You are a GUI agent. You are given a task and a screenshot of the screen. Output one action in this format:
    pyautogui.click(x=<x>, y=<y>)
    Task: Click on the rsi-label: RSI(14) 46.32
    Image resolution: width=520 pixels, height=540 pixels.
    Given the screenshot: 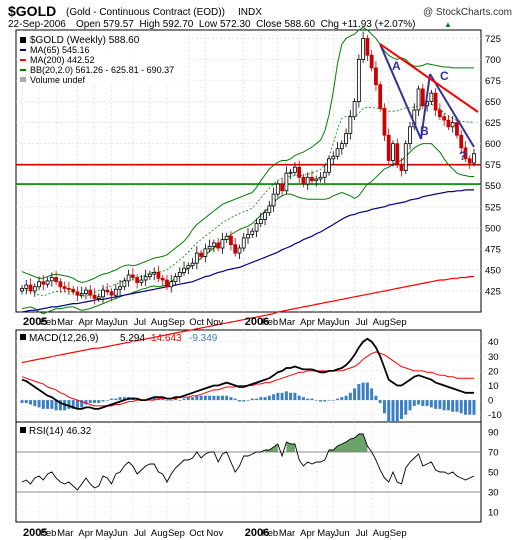 What is the action you would take?
    pyautogui.click(x=60, y=431)
    